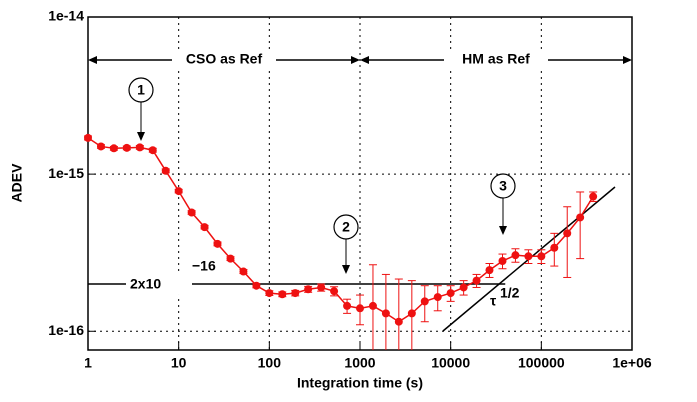 This screenshot has width=697, height=402. Describe the element at coordinates (88, 363) in the screenshot. I see `x-tick-label: 1` at that location.